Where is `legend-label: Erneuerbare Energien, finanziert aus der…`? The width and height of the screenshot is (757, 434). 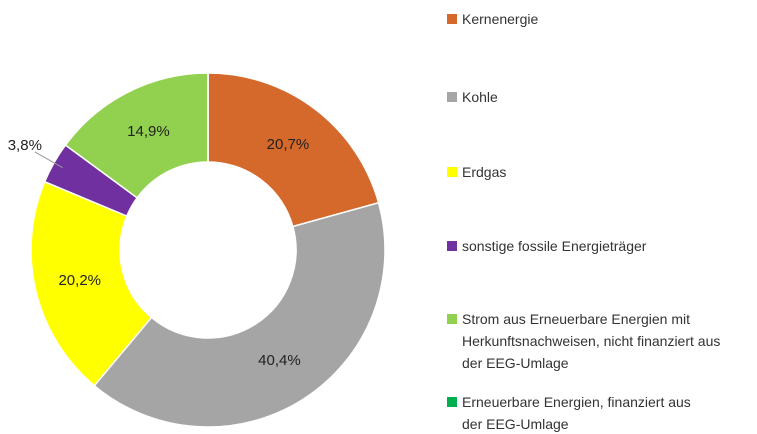
legend-label: Erneuerbare Energien, finanziert aus der… is located at coordinates (576, 413).